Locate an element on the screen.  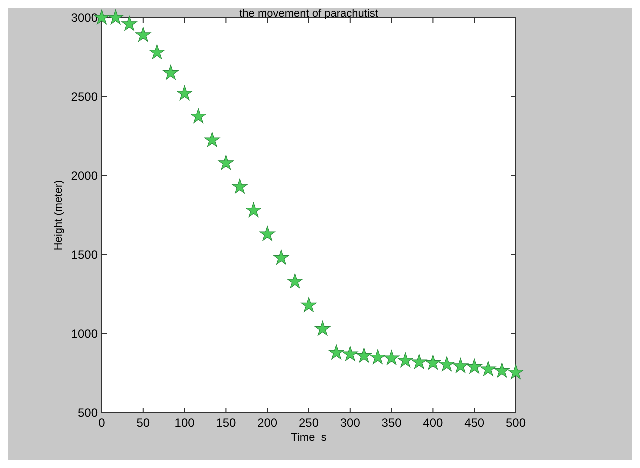
x-tick-label: 400 is located at coordinates (433, 423).